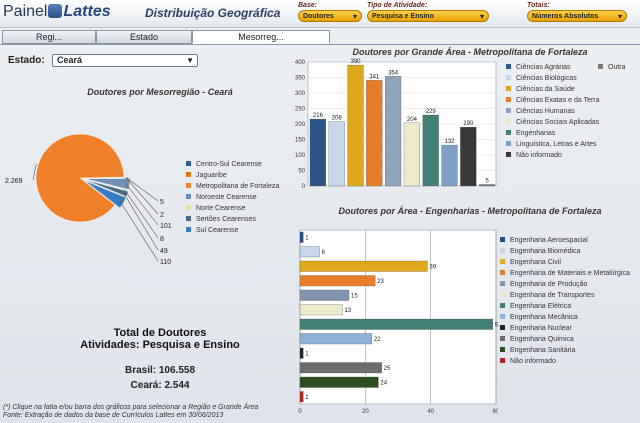 The image size is (640, 423). What do you see at coordinates (125, 60) in the screenshot?
I see `estado-select: Ceará ▼` at bounding box center [125, 60].